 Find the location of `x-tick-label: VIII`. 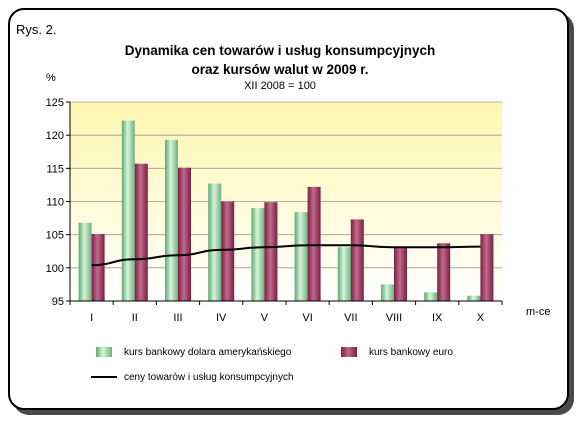

x-tick-label: VIII is located at coordinates (394, 318).